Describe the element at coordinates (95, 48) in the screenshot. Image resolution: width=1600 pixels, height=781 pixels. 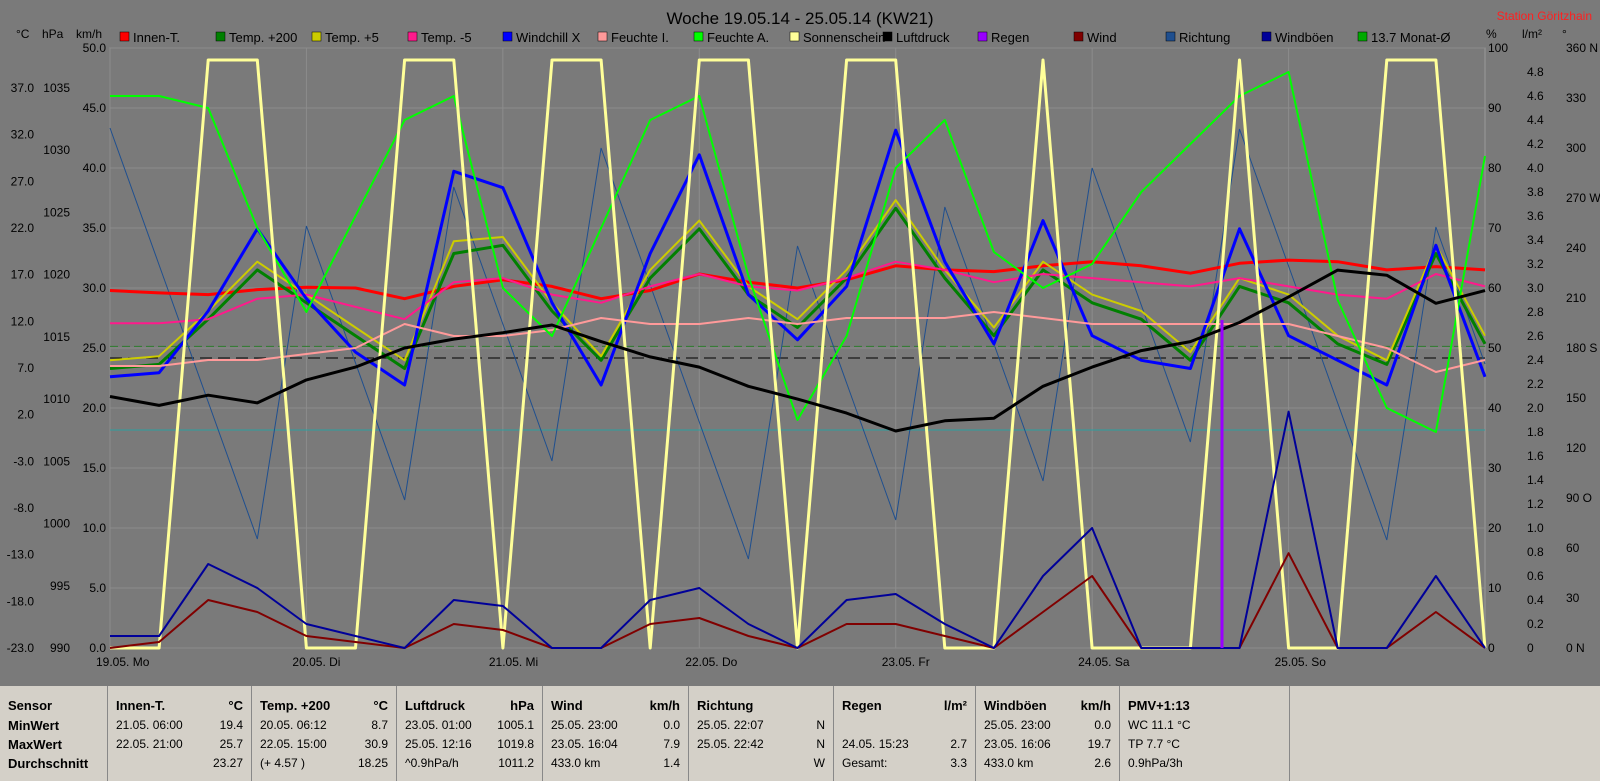
I see `tick-wind: 50.0` at that location.